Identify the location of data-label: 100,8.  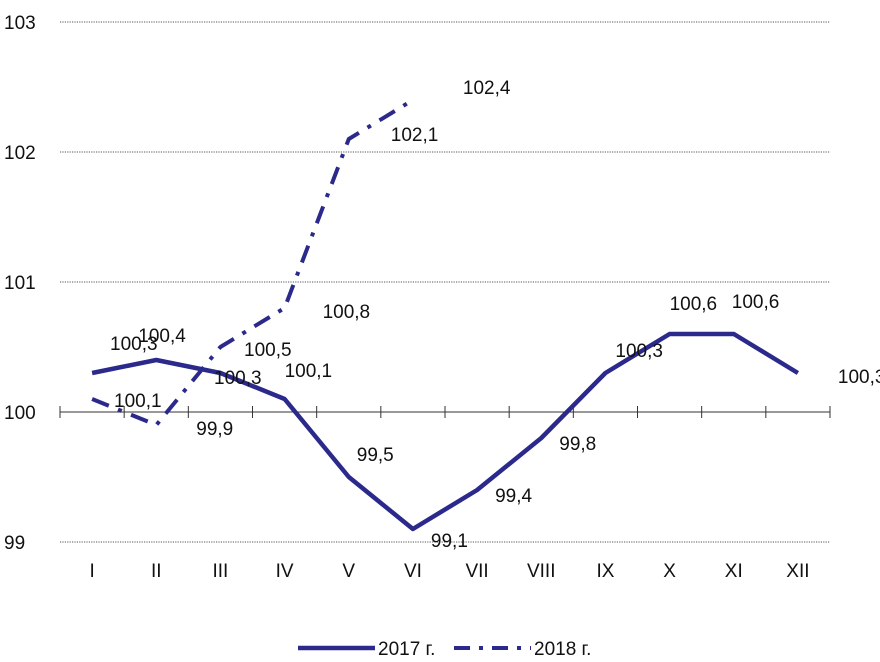
(347, 312).